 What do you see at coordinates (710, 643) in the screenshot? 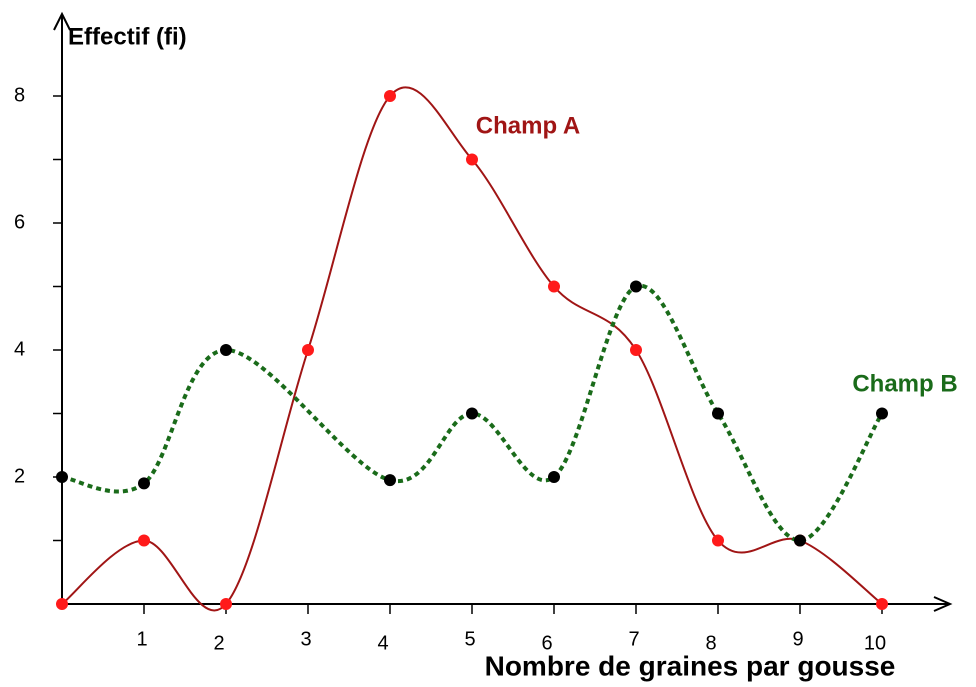
I see `x-tick-label: 8` at bounding box center [710, 643].